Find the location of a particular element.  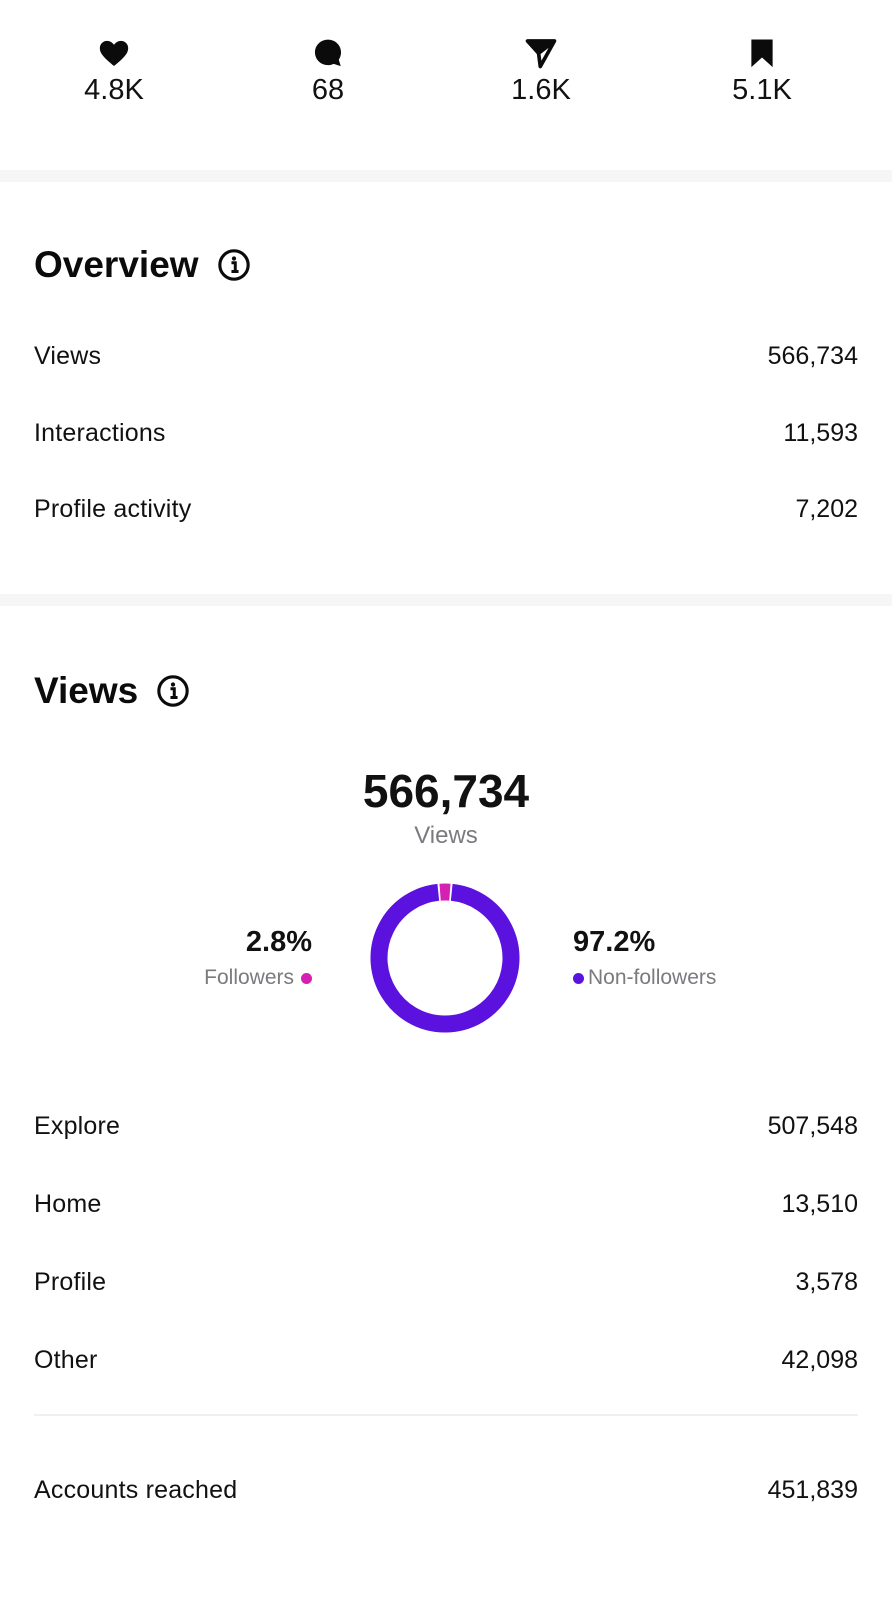

non-followers-dot is located at coordinates (578, 978).